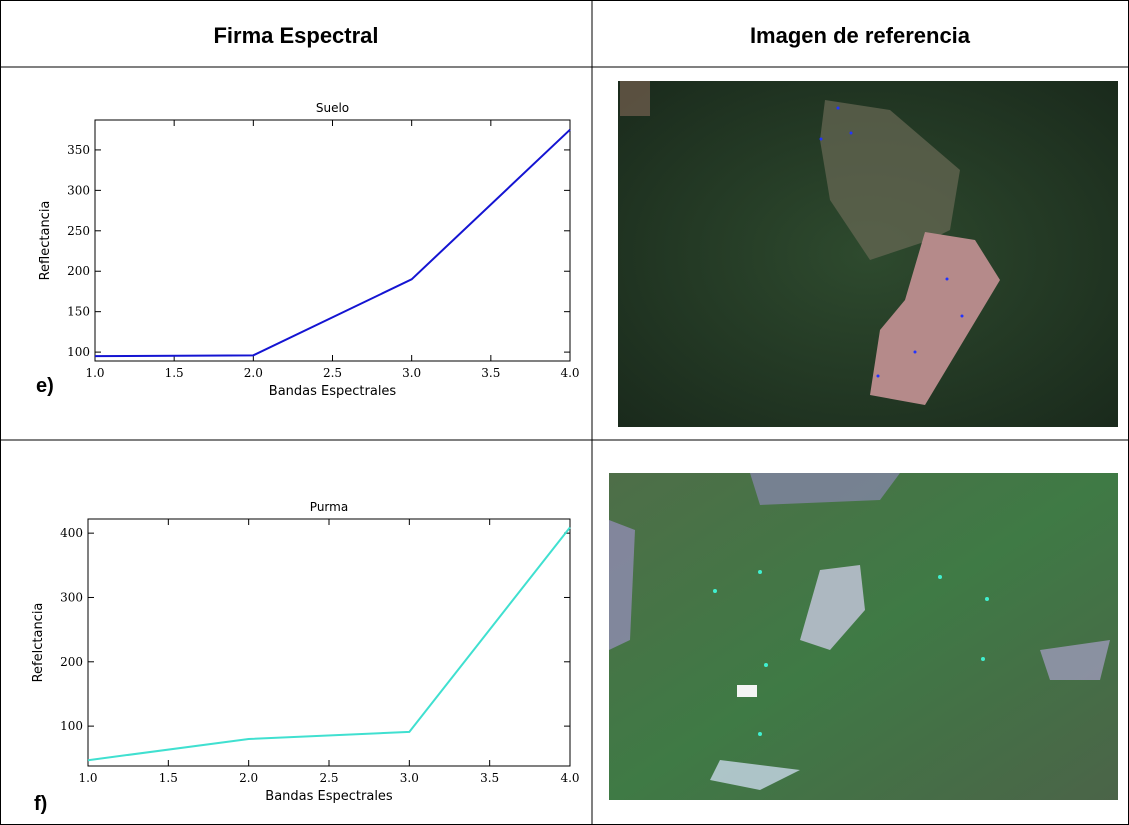 The width and height of the screenshot is (1129, 825). I want to click on header: Firma Espectral, so click(295, 35).